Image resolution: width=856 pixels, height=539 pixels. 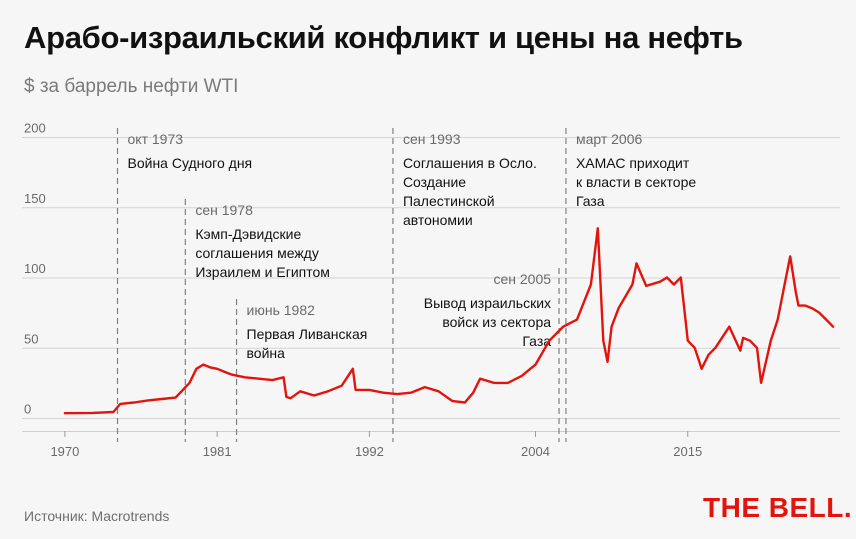 What do you see at coordinates (131, 86) in the screenshot?
I see `chart-subtitle: $ за баррель нефти WTI` at bounding box center [131, 86].